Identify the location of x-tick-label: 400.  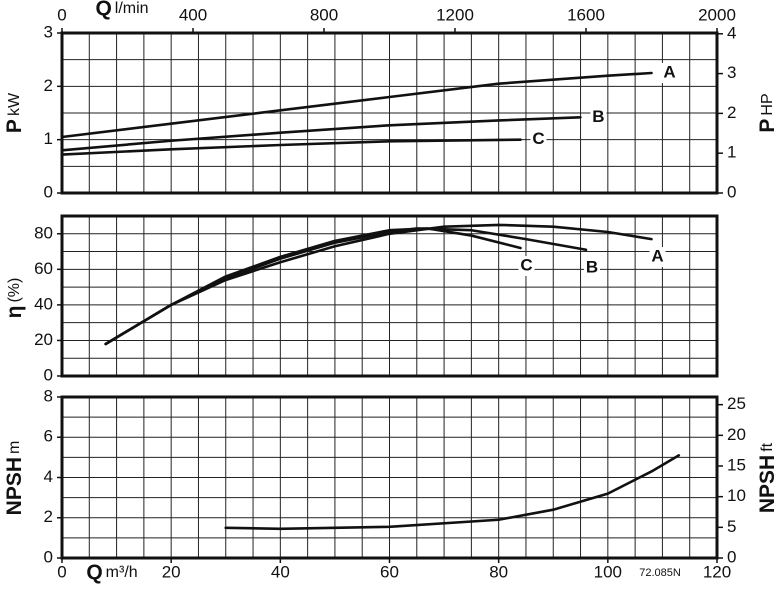
(193, 14).